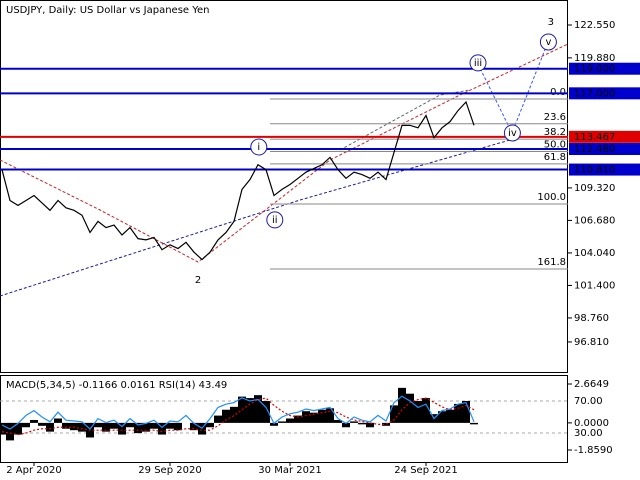 This screenshot has width=640, height=480. I want to click on fib-label: 38.2, so click(555, 132).